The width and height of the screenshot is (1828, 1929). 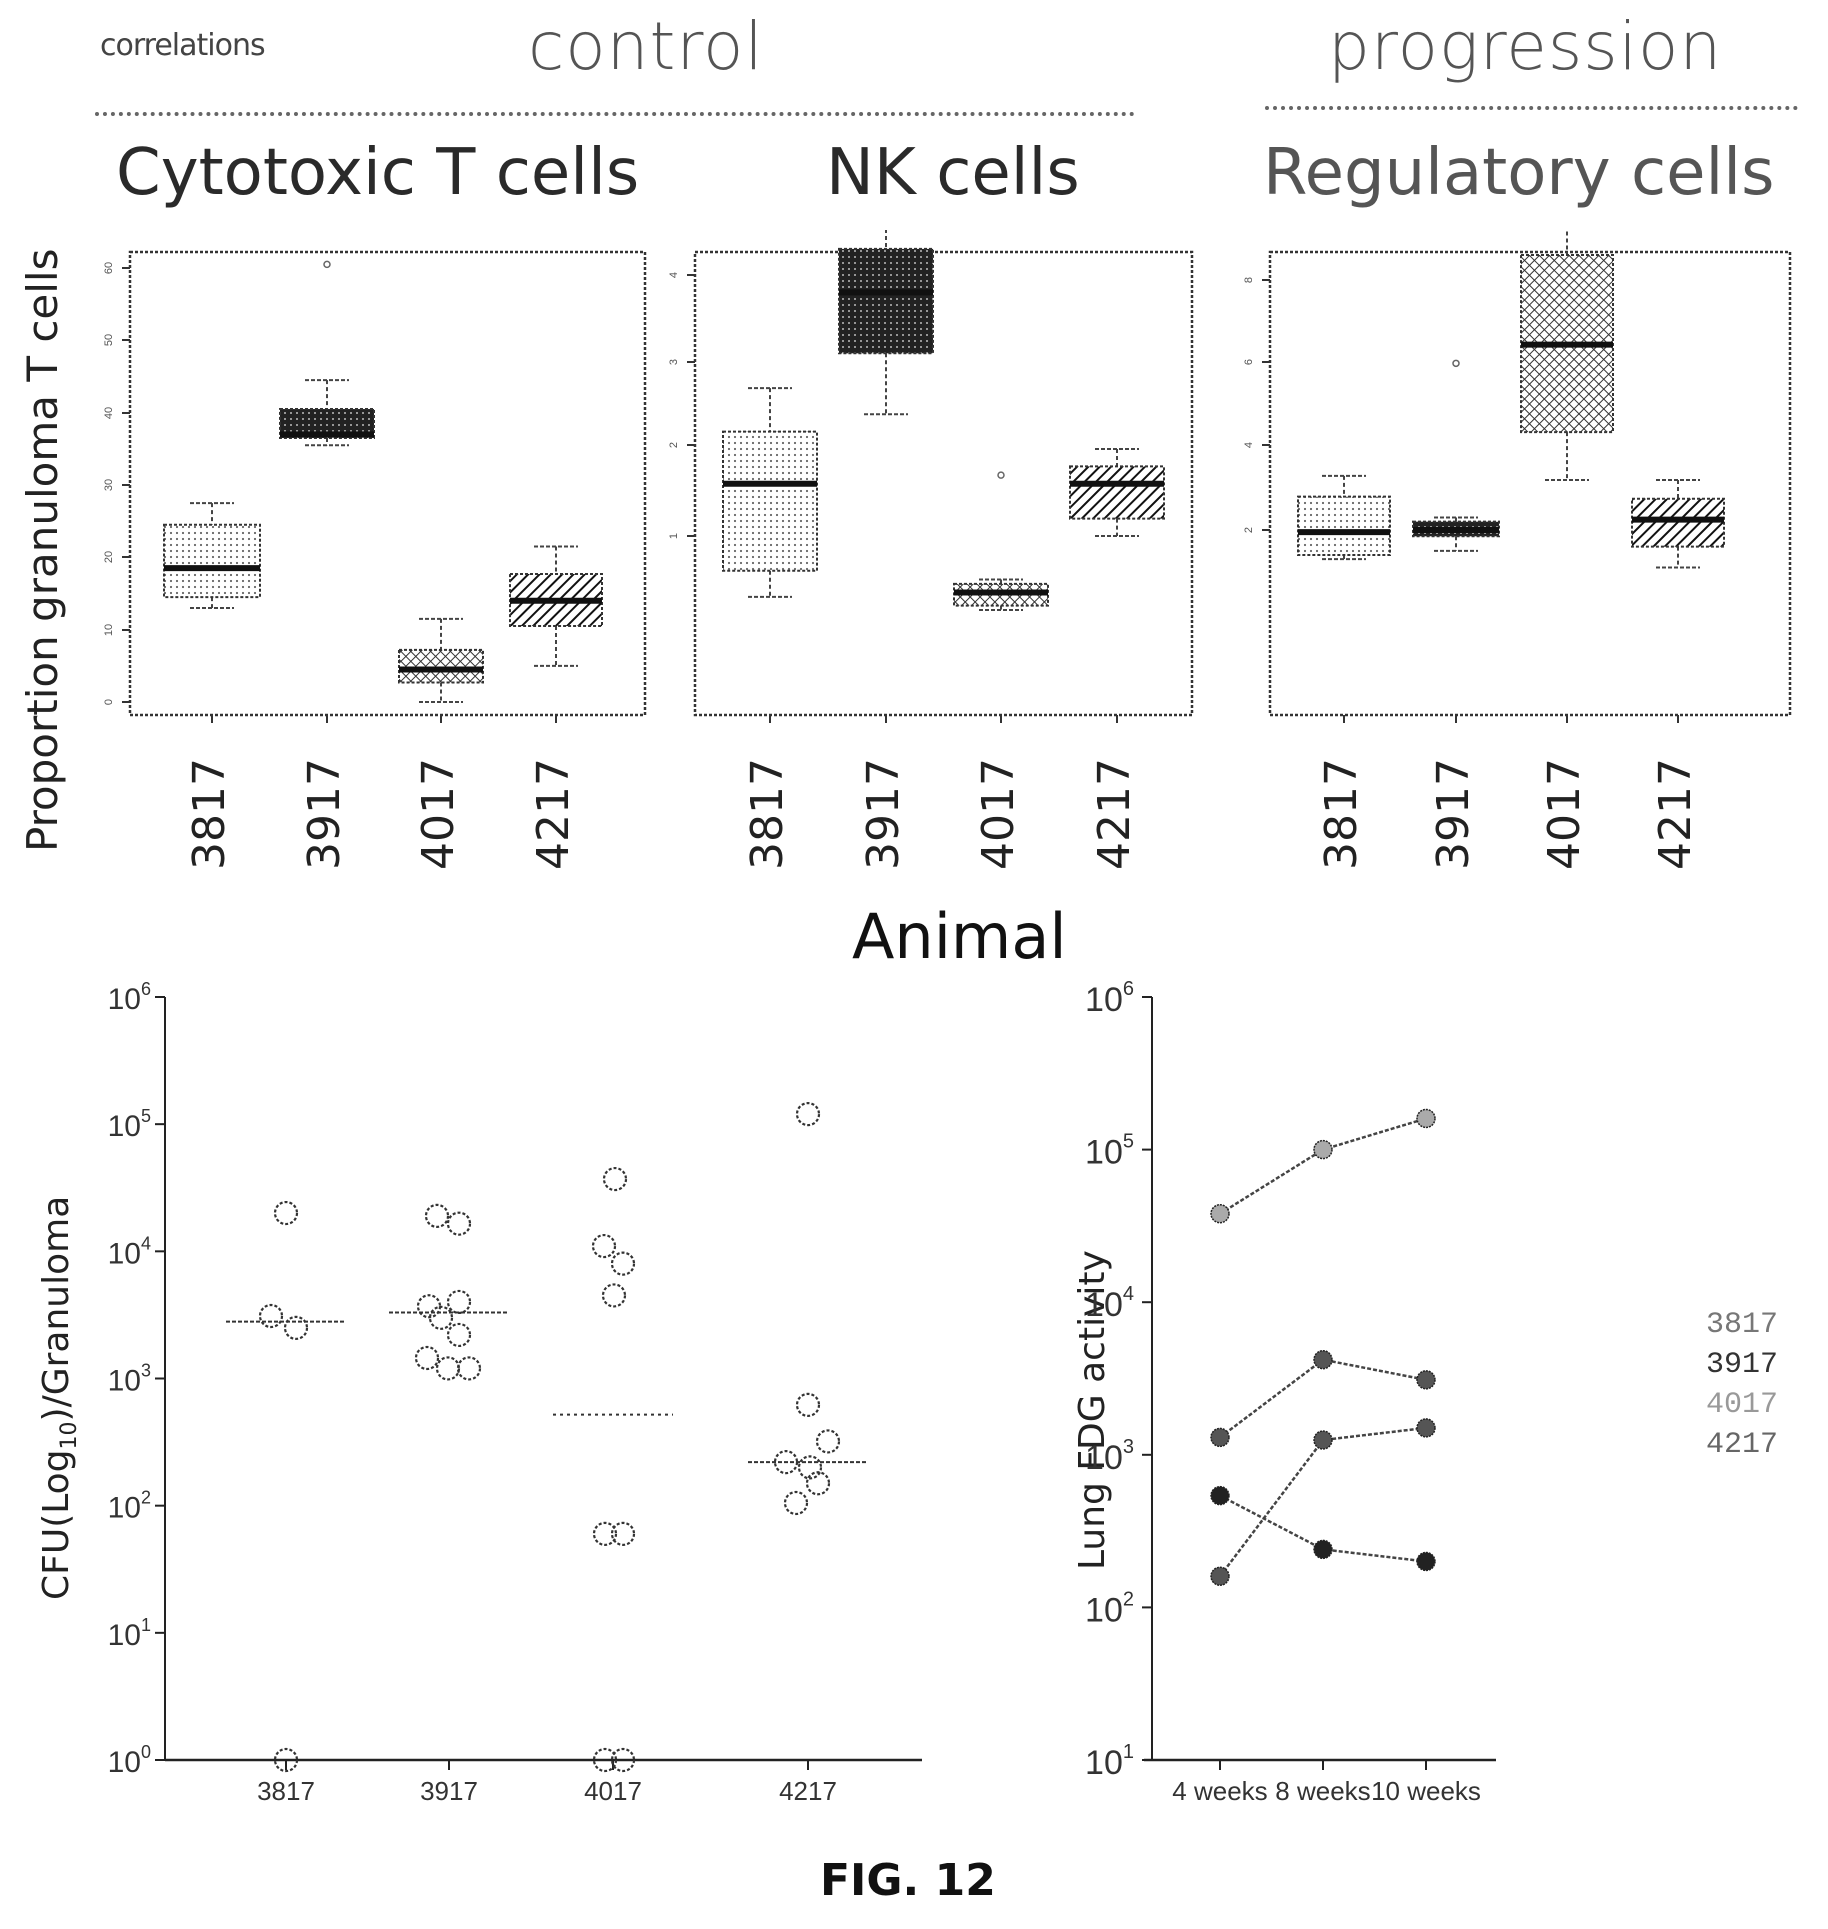 What do you see at coordinates (674, 362) in the screenshot?
I see `y-tick-label: 3` at bounding box center [674, 362].